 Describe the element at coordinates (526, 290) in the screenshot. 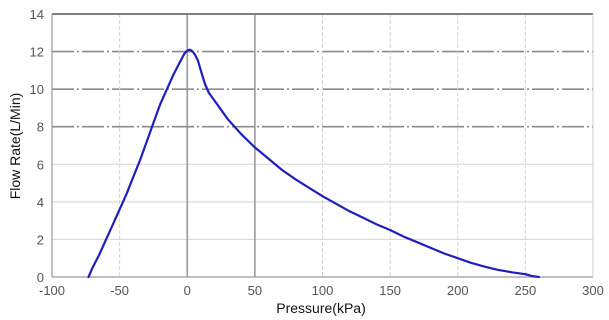

I see `x-tick-label: 250` at that location.